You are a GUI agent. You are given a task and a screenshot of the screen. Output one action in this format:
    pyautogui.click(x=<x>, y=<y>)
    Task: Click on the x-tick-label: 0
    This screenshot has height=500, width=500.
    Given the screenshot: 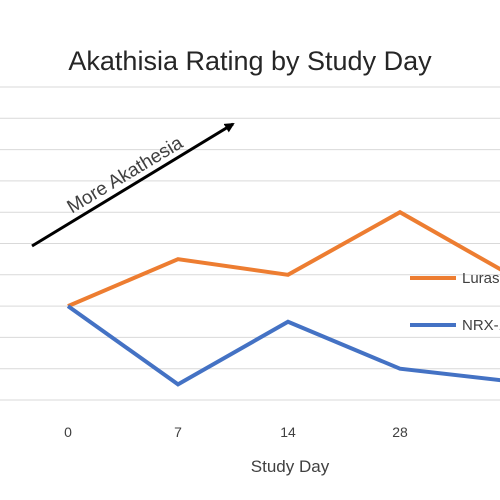 What is the action you would take?
    pyautogui.click(x=68, y=432)
    